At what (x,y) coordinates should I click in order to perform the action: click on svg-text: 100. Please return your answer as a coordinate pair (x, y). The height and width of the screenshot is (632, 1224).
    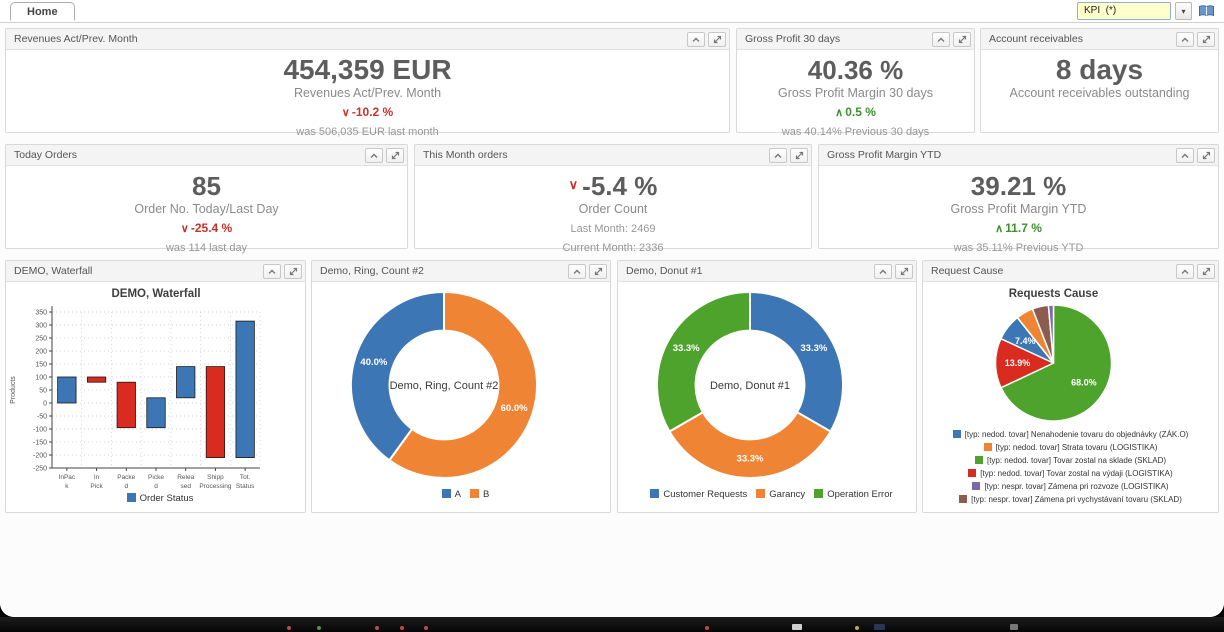
    Looking at the image, I should click on (41, 378).